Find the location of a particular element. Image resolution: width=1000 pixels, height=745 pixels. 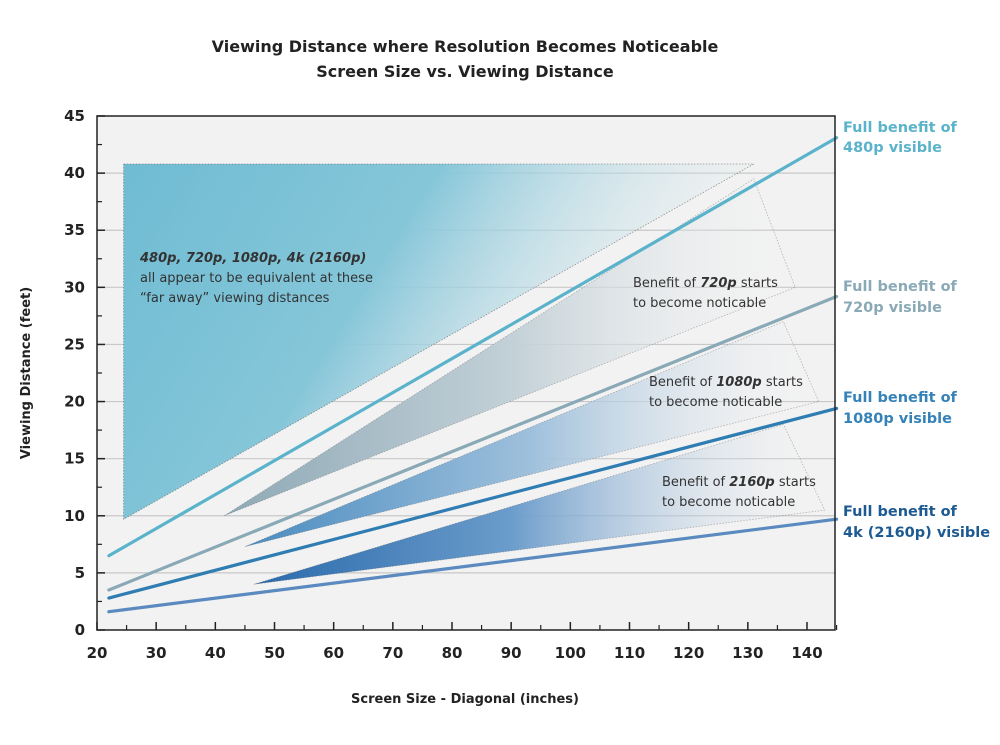

x-tick-label: 30 is located at coordinates (156, 653).